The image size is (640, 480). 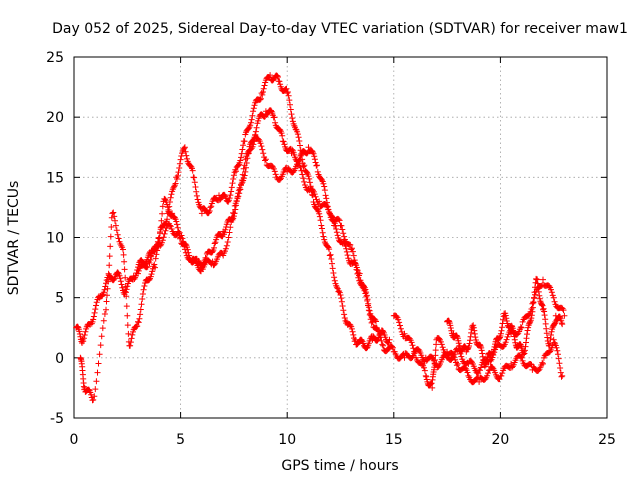 I want to click on x-tick-label: 25, so click(x=607, y=440).